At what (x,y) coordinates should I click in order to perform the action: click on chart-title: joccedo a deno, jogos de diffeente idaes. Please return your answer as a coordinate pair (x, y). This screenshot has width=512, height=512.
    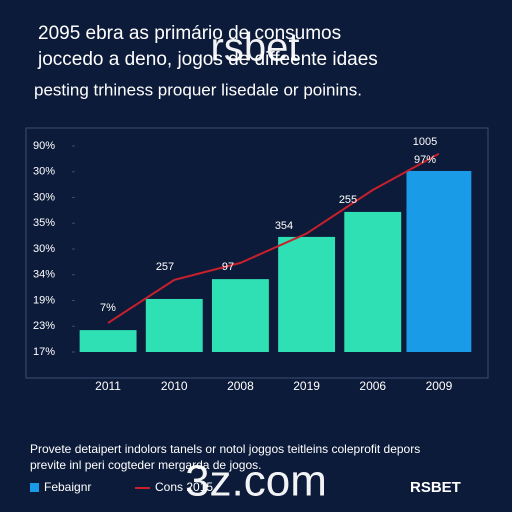
    Looking at the image, I should click on (207, 59).